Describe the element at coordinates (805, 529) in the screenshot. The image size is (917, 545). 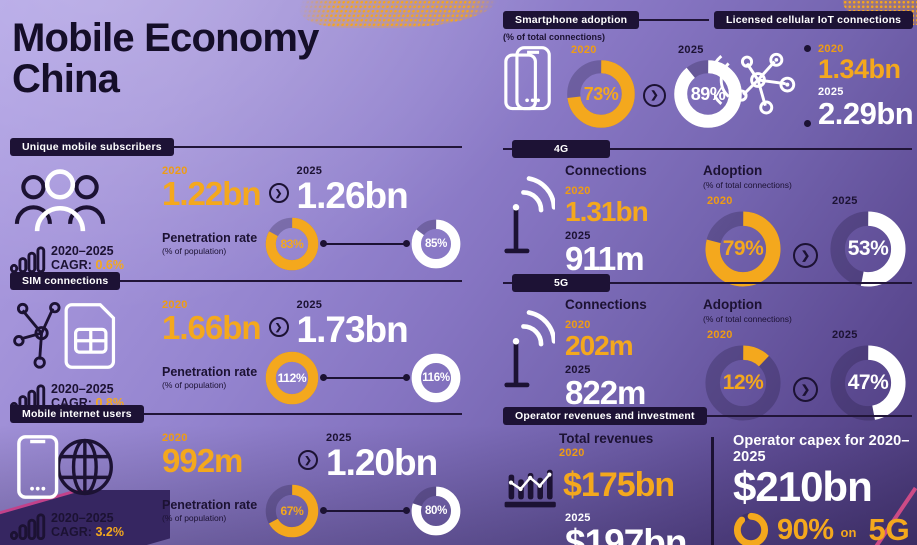
I see `capex-percent: 90%` at that location.